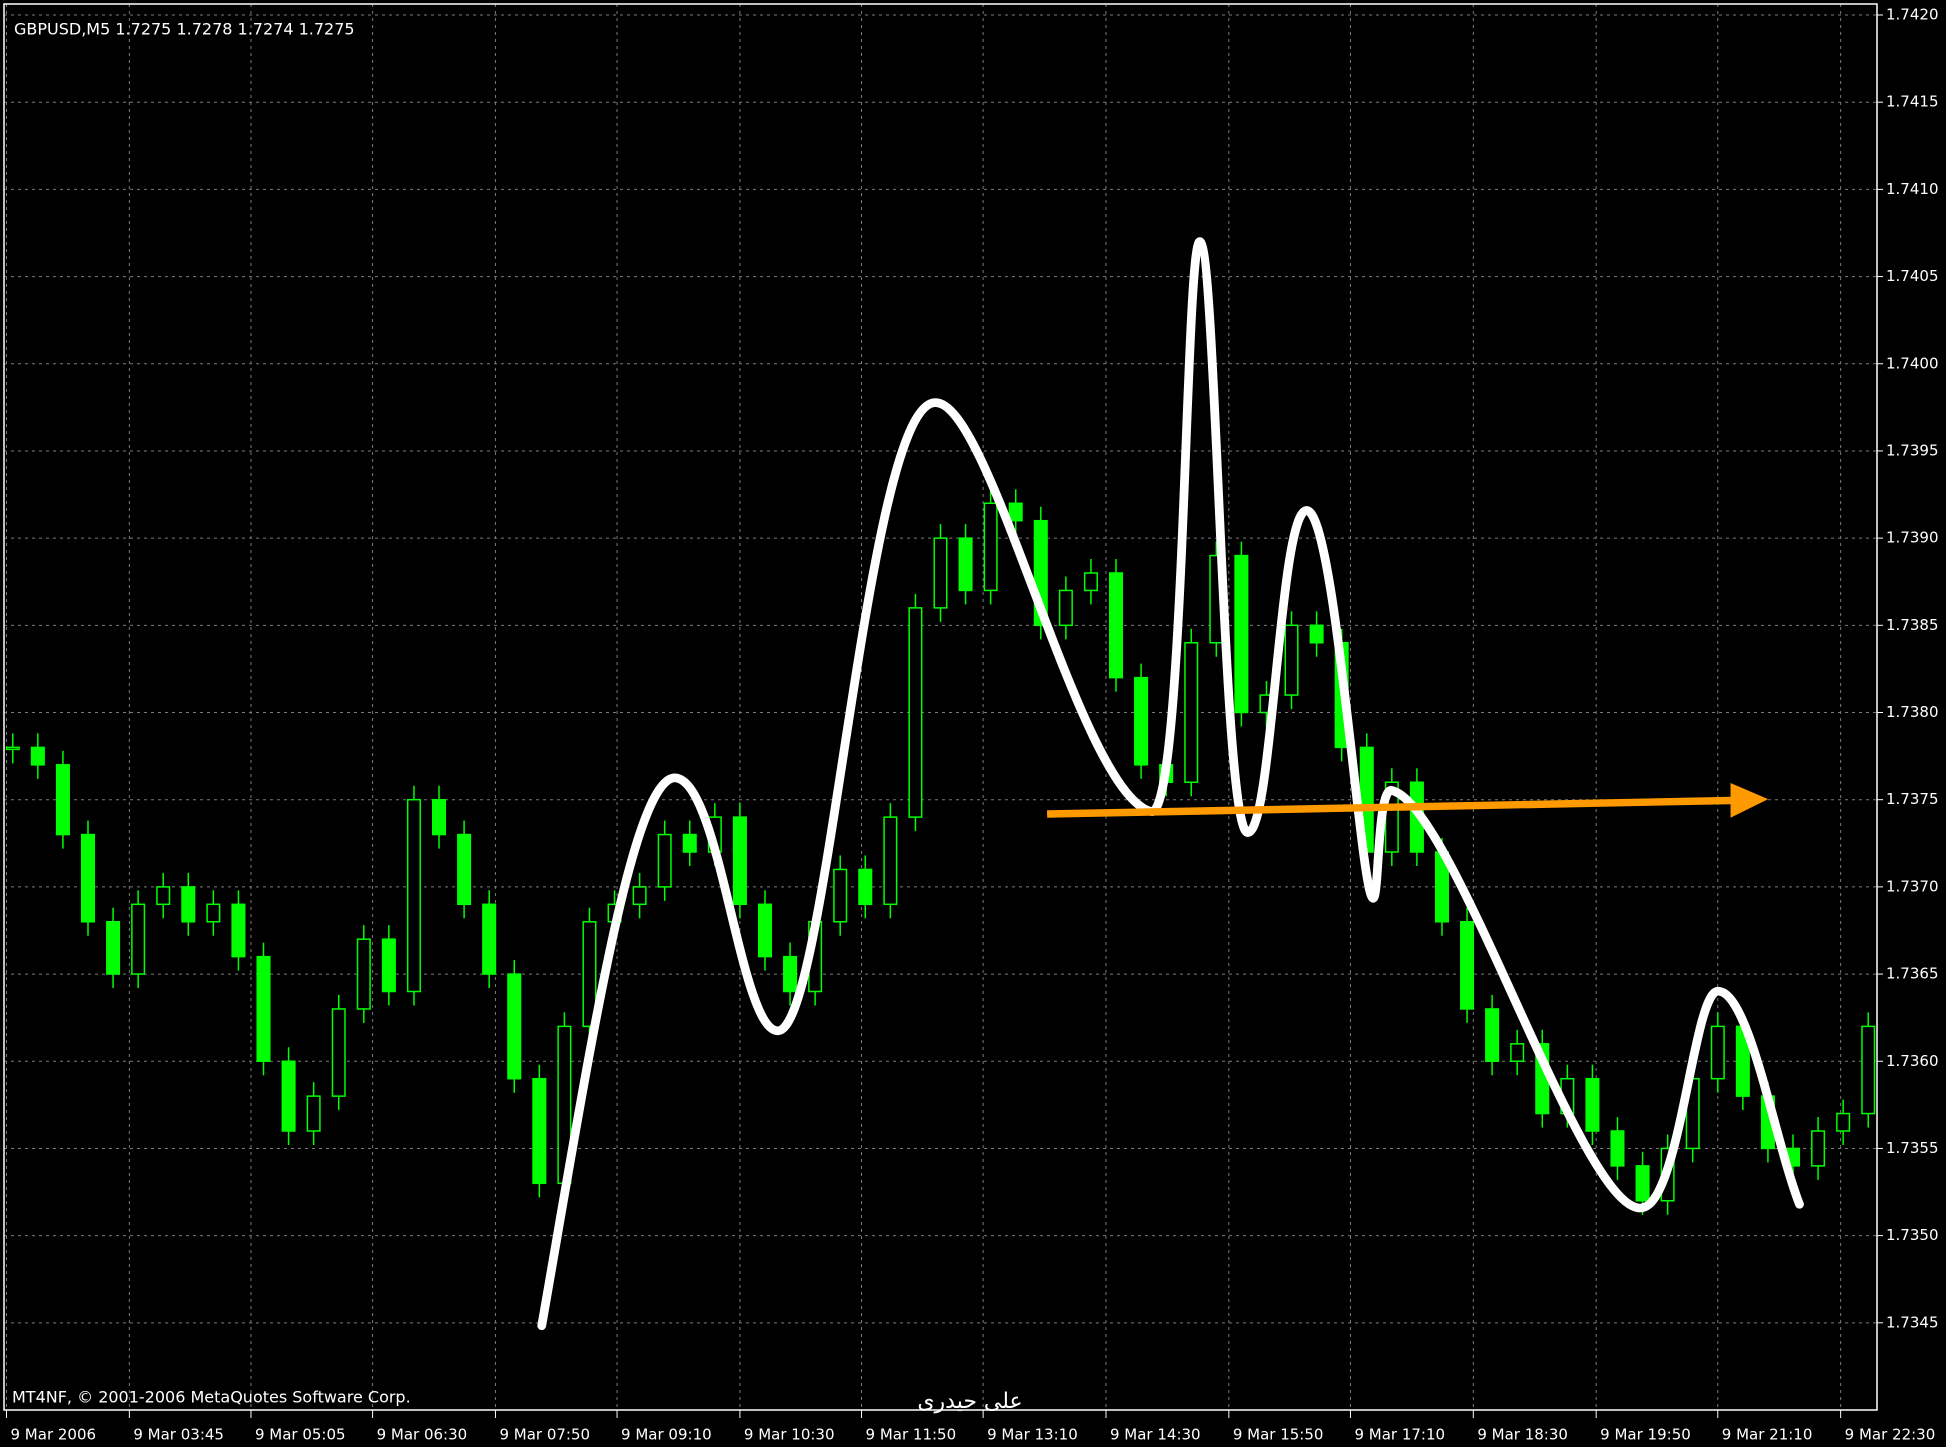 The height and width of the screenshot is (1447, 1946). What do you see at coordinates (1399, 1435) in the screenshot?
I see `x-tick-label: 9 Mar 17:10` at bounding box center [1399, 1435].